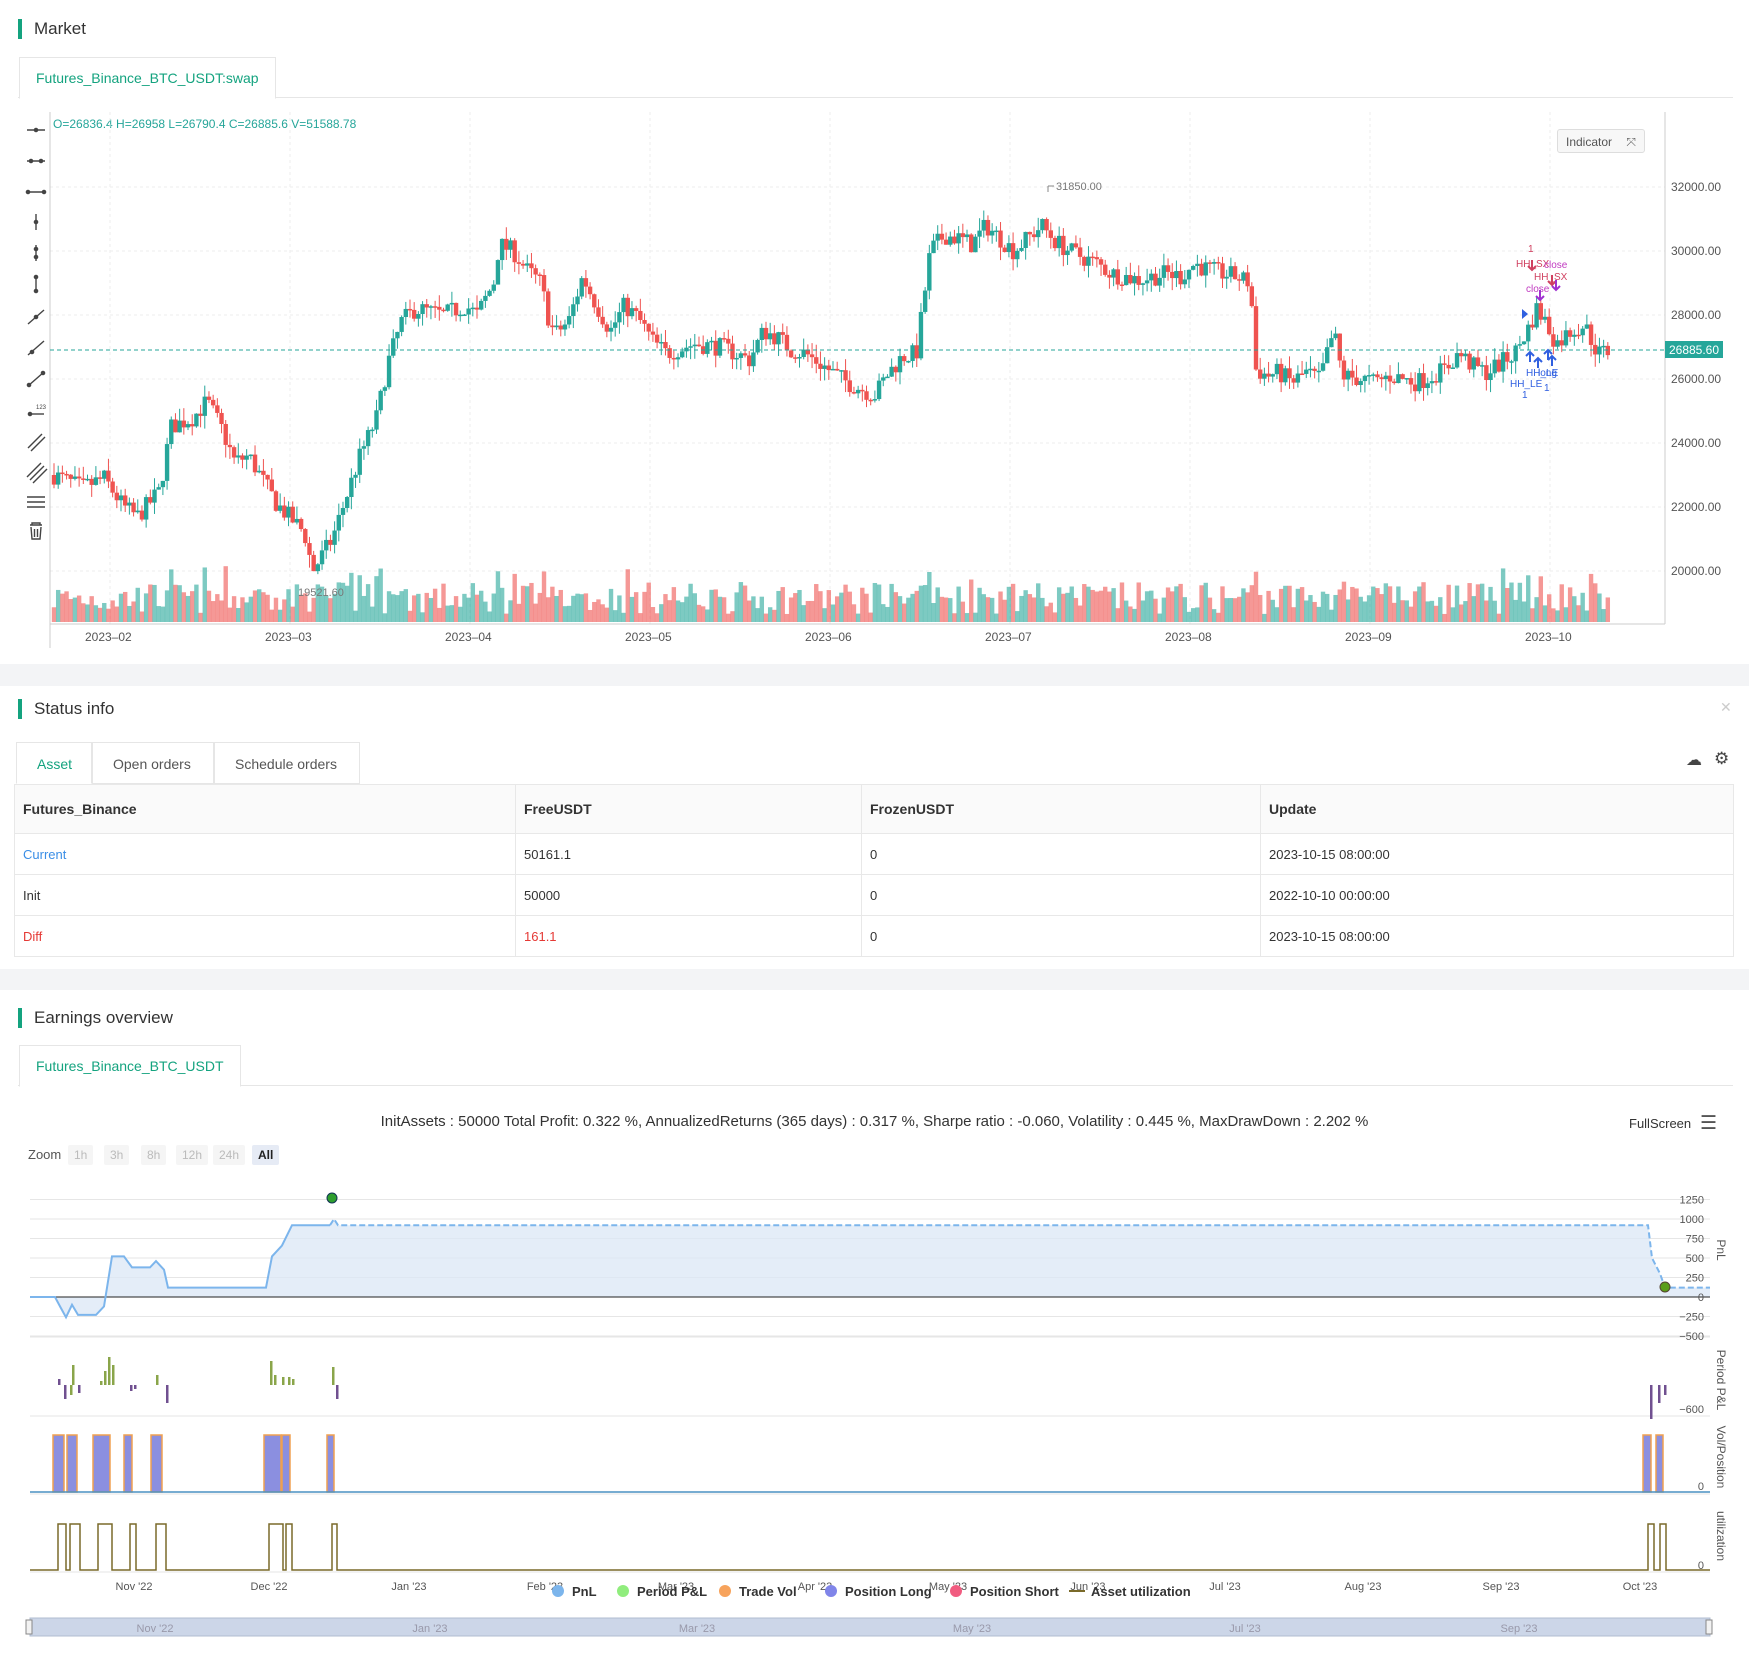 The image size is (1749, 1664). I want to click on horizontal-line-icon, so click(36, 161).